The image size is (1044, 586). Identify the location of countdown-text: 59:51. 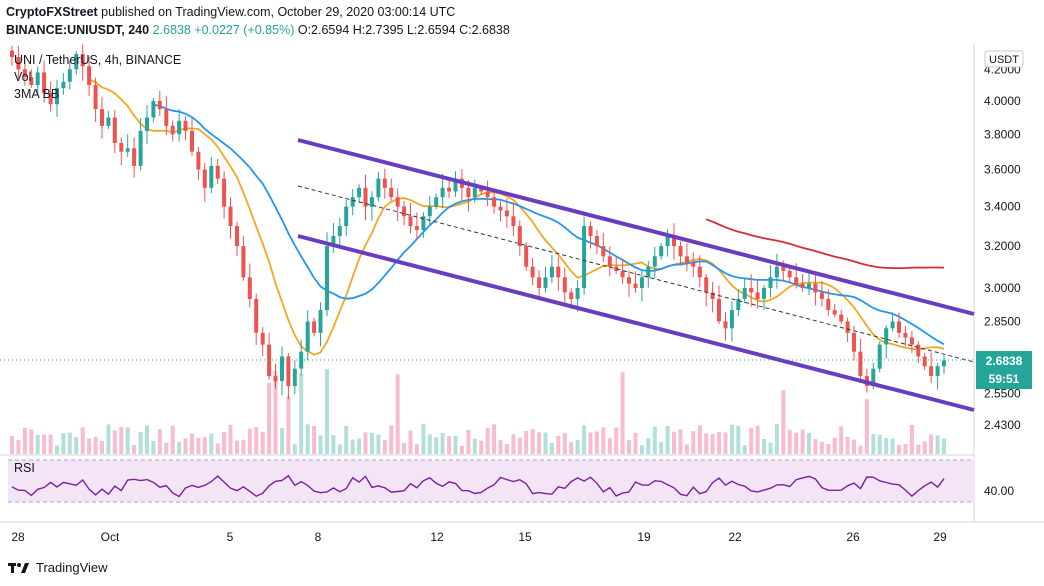
(1004, 379).